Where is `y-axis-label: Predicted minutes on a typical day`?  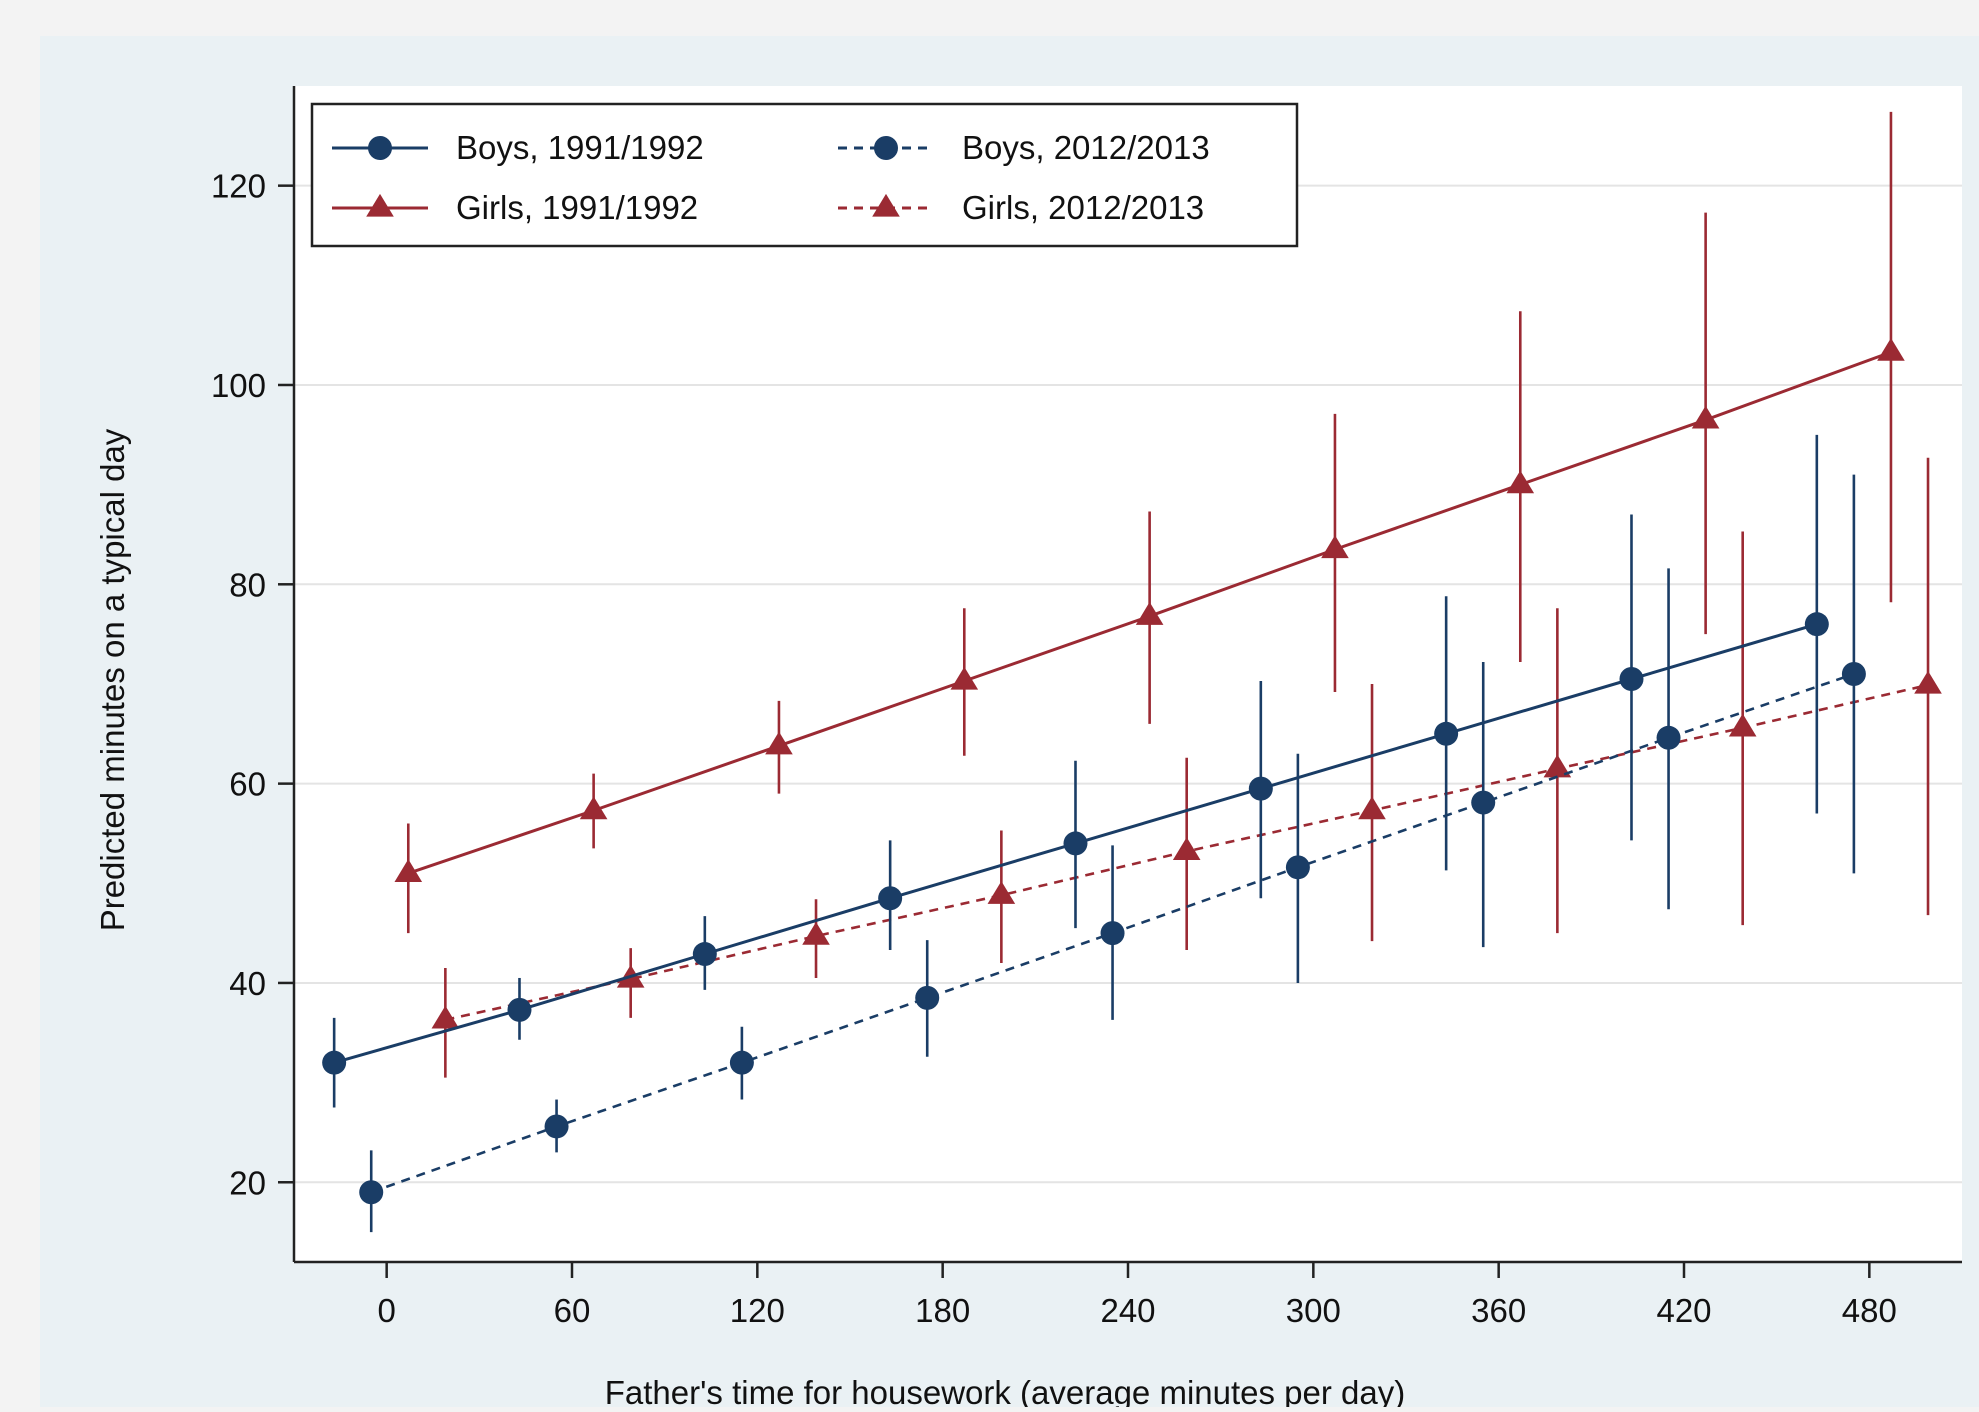 y-axis-label: Predicted minutes on a typical day is located at coordinates (112, 679).